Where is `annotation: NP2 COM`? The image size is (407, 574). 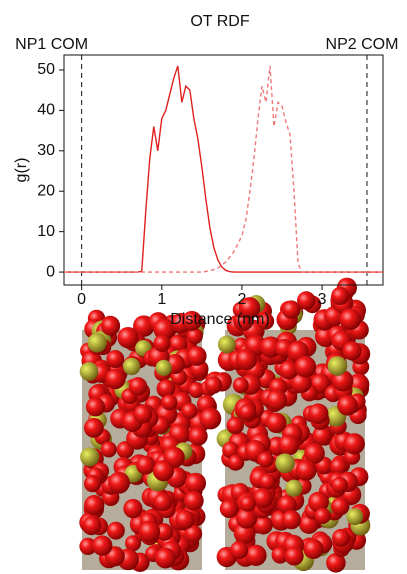
annotation: NP2 COM is located at coordinates (362, 44).